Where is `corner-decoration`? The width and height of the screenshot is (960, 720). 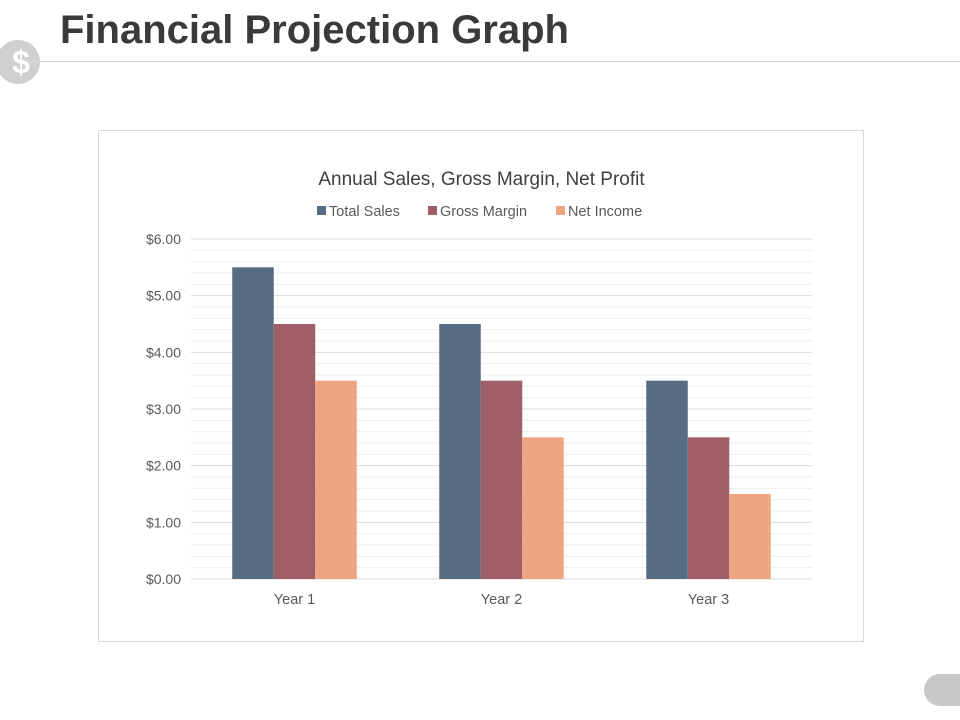
corner-decoration is located at coordinates (942, 690).